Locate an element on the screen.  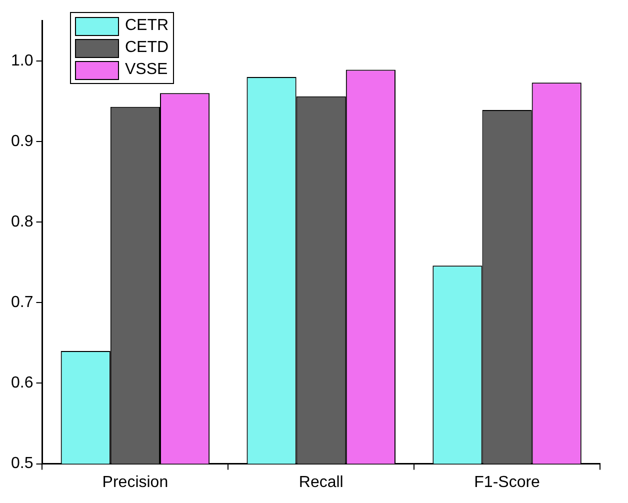
legend-label: CETD is located at coordinates (147, 48).